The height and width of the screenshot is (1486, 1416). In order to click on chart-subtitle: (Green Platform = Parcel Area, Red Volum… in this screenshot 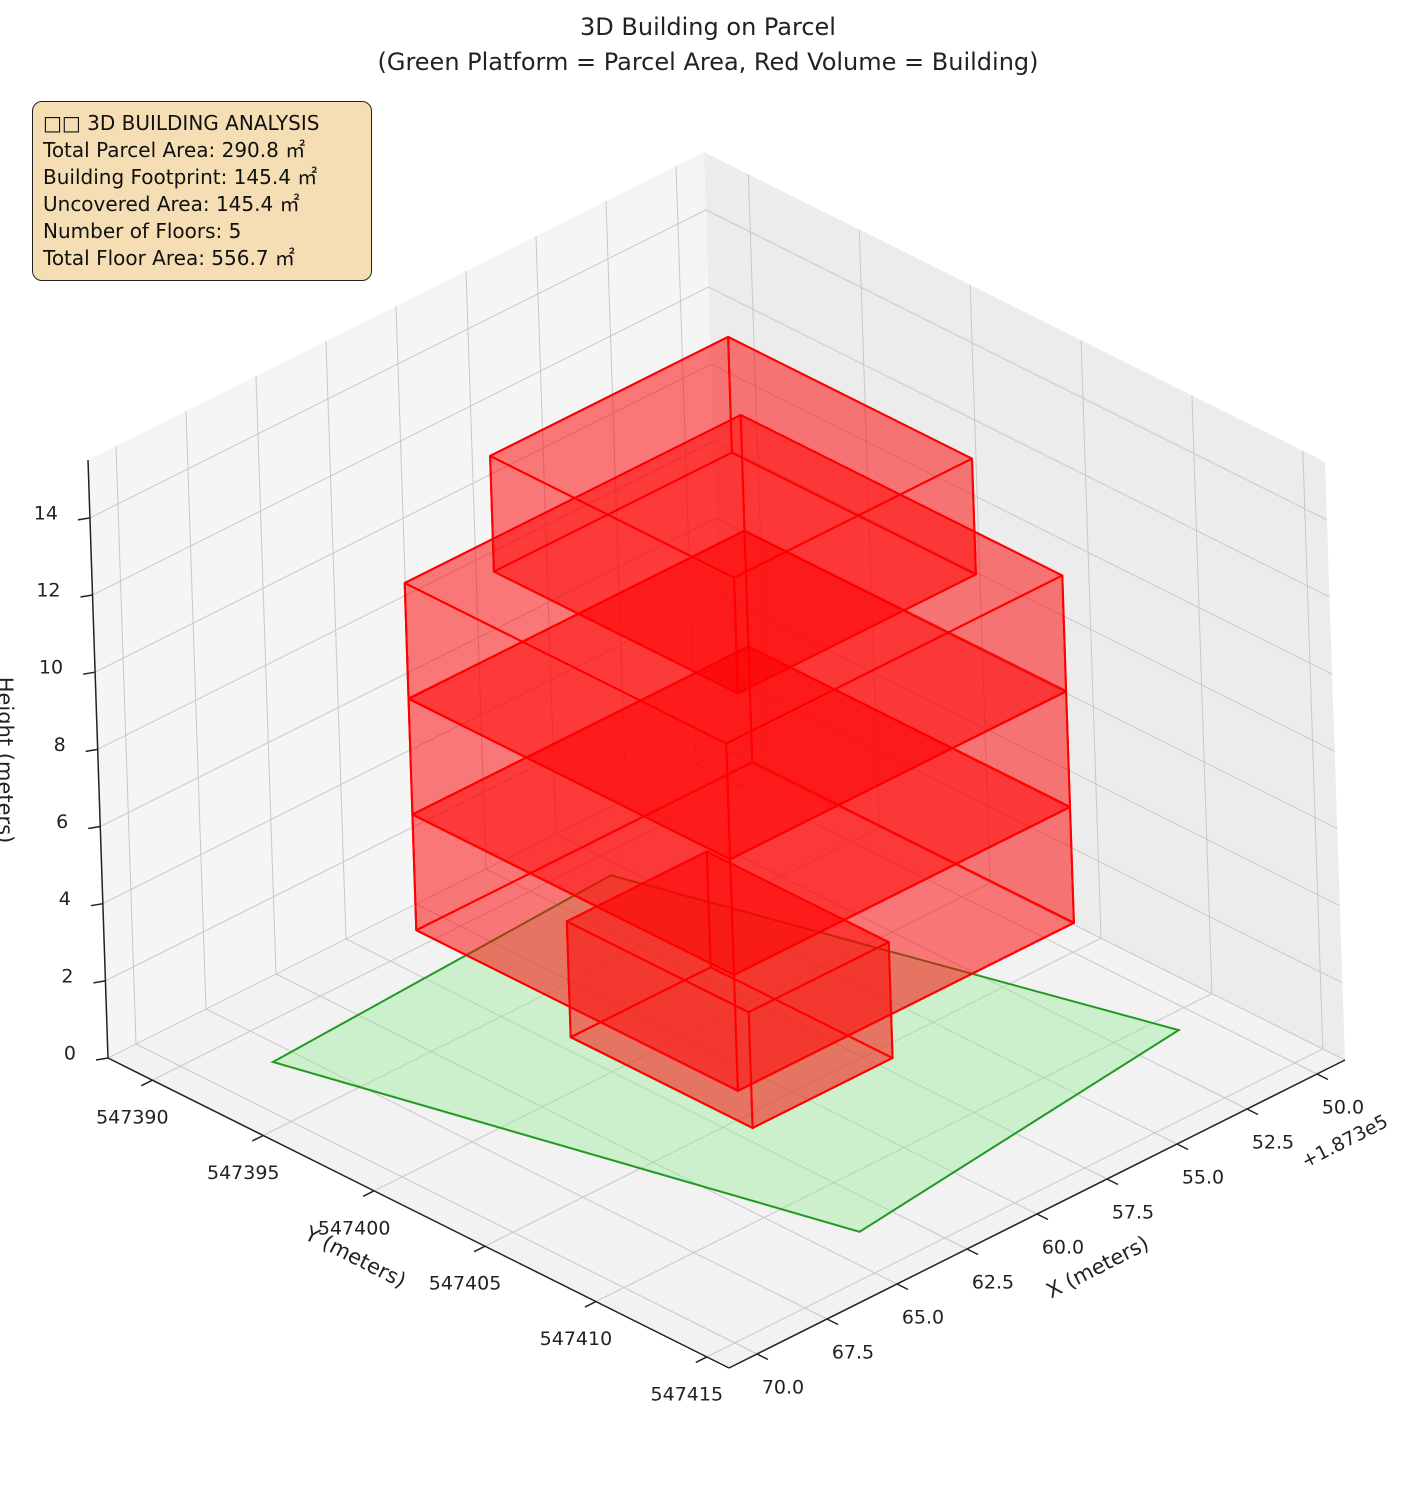, I will do `click(707, 62)`.